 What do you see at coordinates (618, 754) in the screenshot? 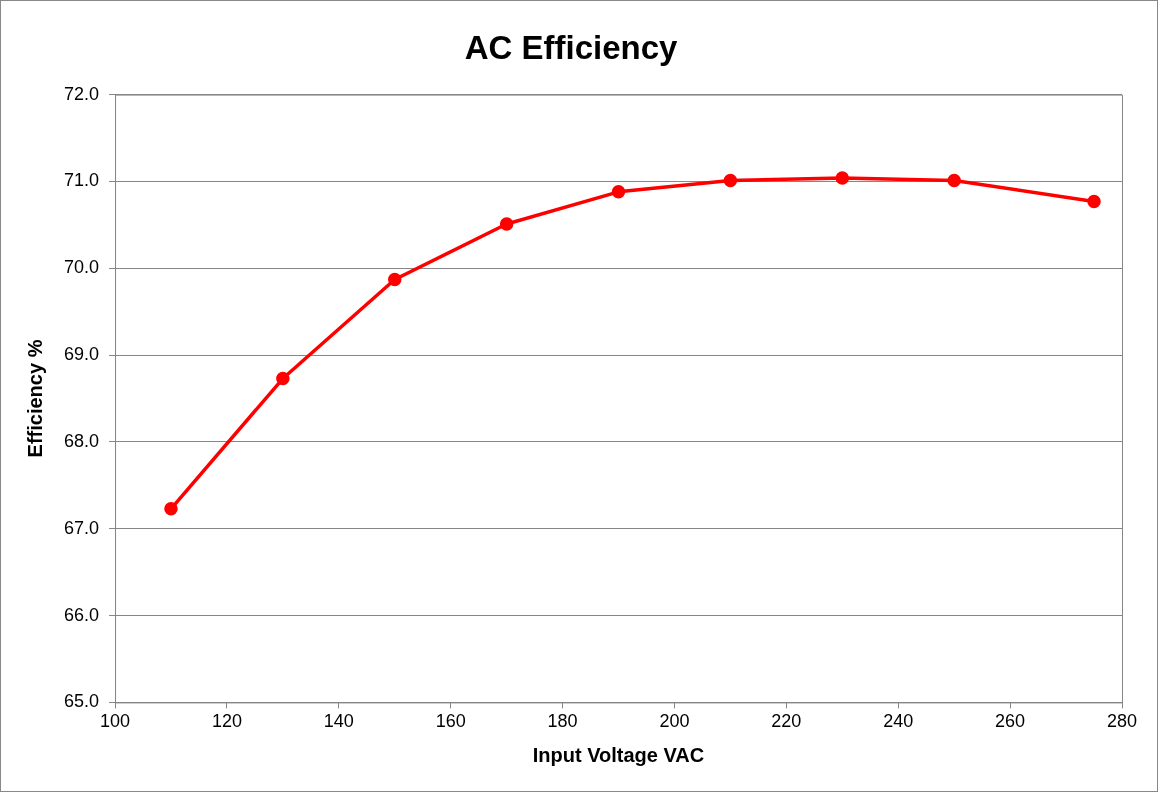
I see `x-axis-title: Input Voltage VAC` at bounding box center [618, 754].